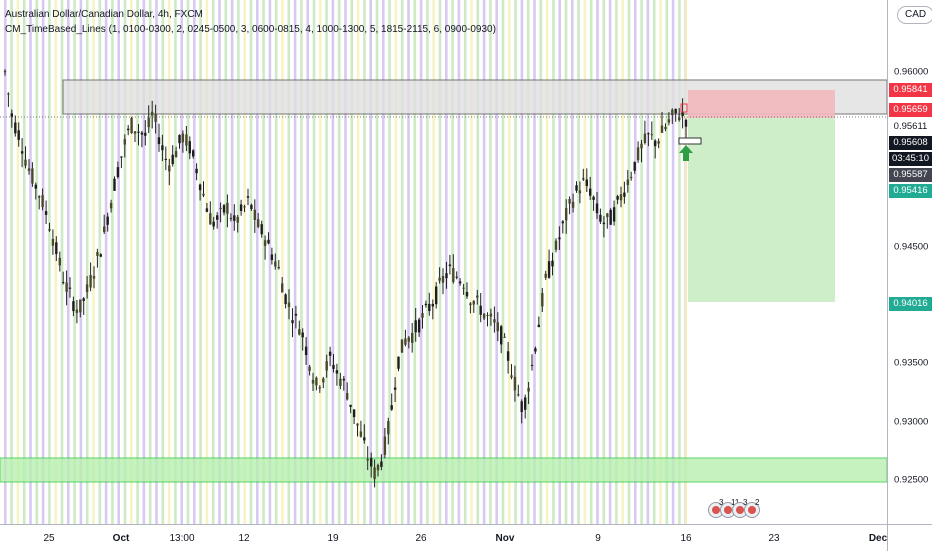 This screenshot has width=932, height=551. Describe the element at coordinates (752, 508) in the screenshot. I see `economic-event-icon: 2` at that location.